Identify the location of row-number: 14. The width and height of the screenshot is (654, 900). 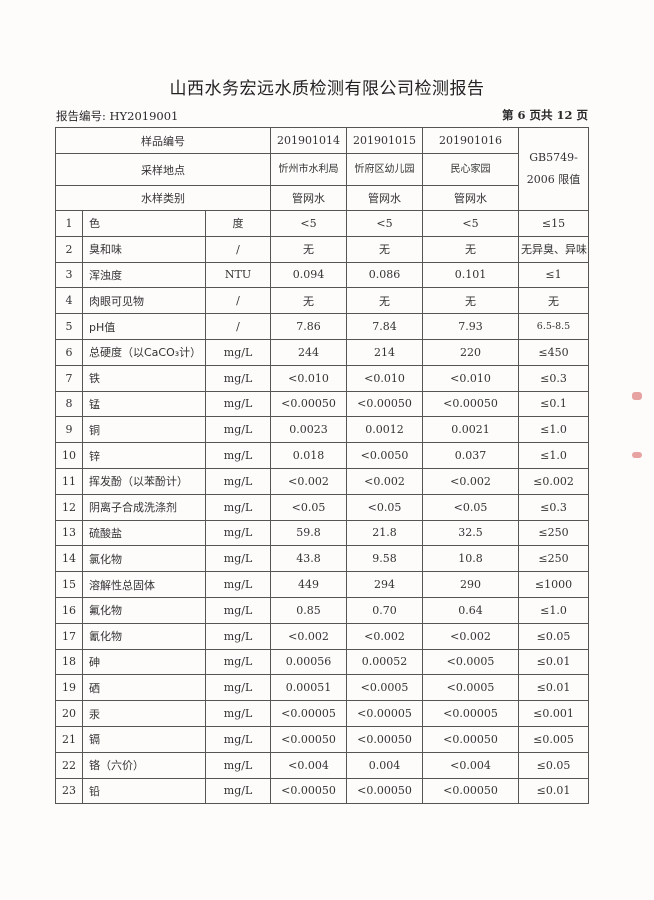
(69, 559).